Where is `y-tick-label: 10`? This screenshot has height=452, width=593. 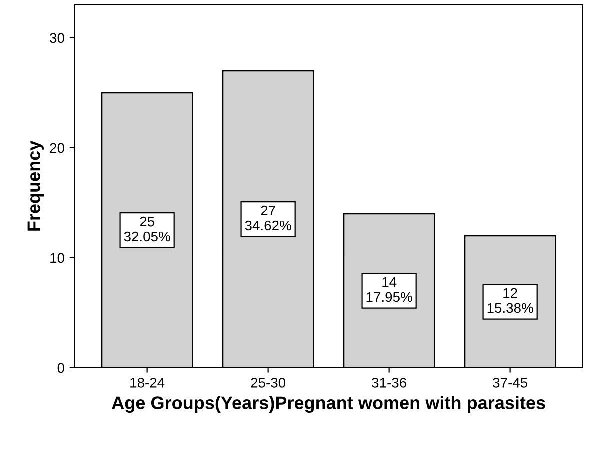
y-tick-label: 10 is located at coordinates (57, 258).